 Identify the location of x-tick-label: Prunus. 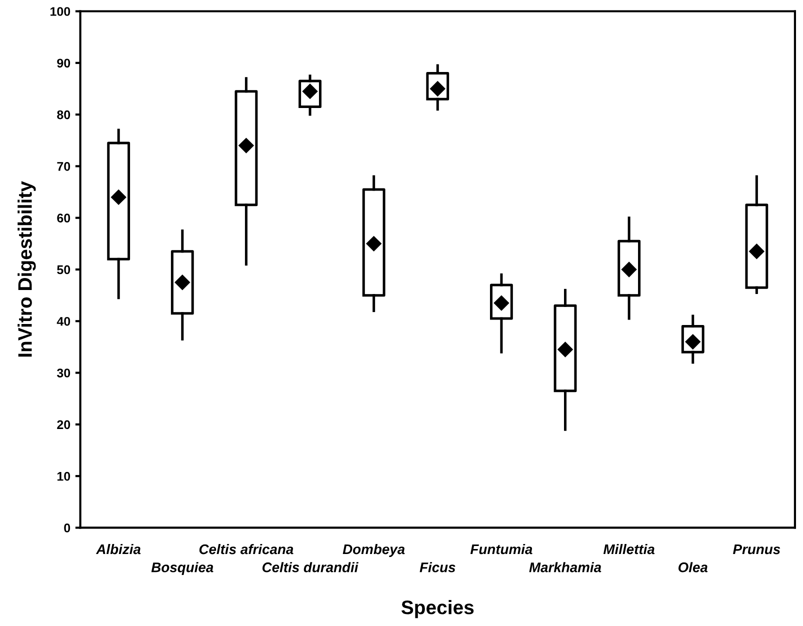
(756, 549).